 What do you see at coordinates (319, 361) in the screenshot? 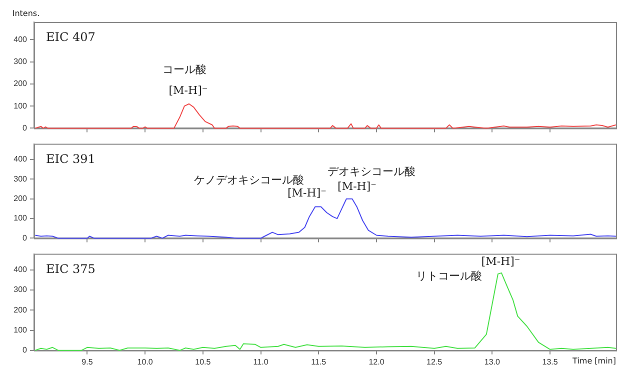
I see `x-tick-label: 11.5` at bounding box center [319, 361].